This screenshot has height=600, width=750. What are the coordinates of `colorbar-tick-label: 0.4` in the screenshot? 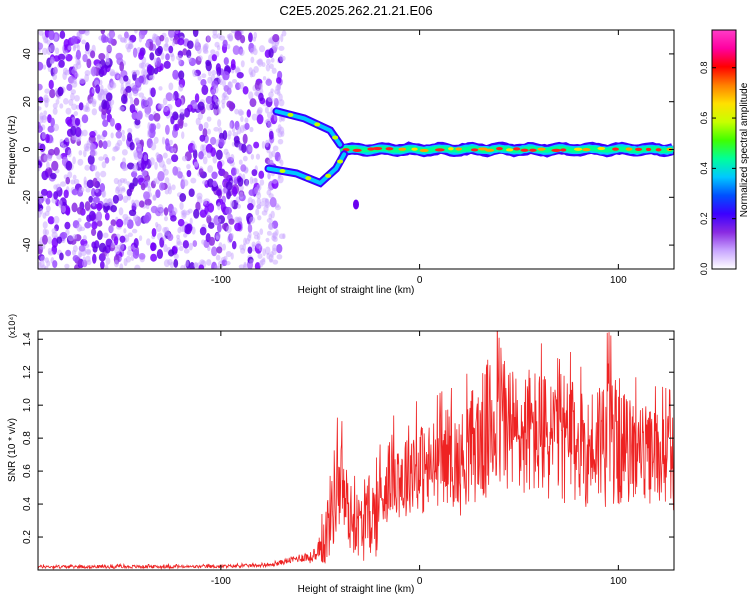 It's located at (704, 168).